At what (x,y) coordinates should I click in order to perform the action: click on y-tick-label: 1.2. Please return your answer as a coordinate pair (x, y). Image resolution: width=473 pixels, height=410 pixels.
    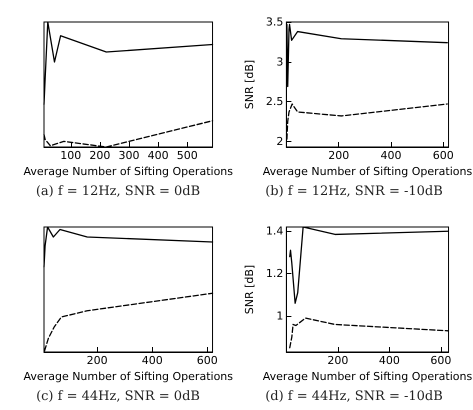
    Looking at the image, I should click on (275, 273).